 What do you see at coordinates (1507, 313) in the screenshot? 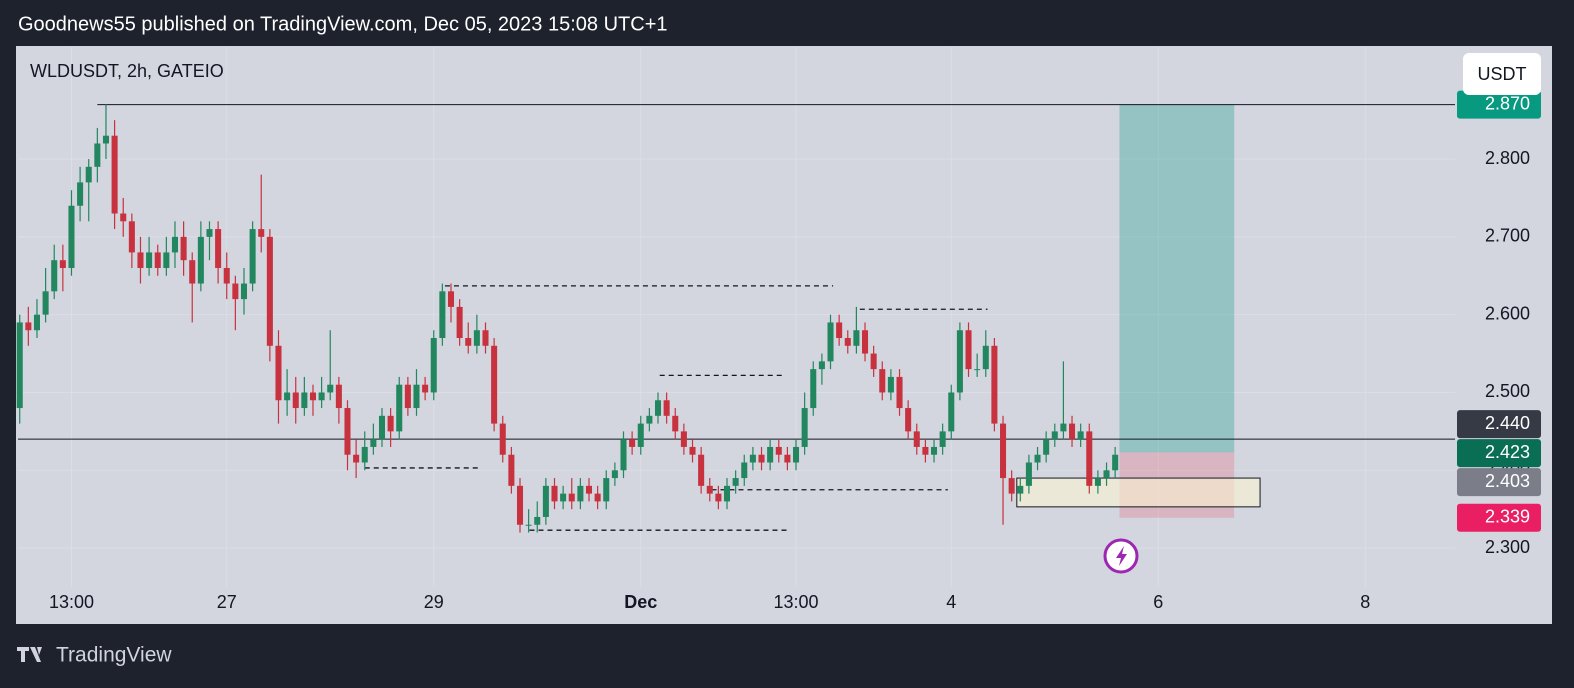
I see `y-tick-label: 2.600` at bounding box center [1507, 313].